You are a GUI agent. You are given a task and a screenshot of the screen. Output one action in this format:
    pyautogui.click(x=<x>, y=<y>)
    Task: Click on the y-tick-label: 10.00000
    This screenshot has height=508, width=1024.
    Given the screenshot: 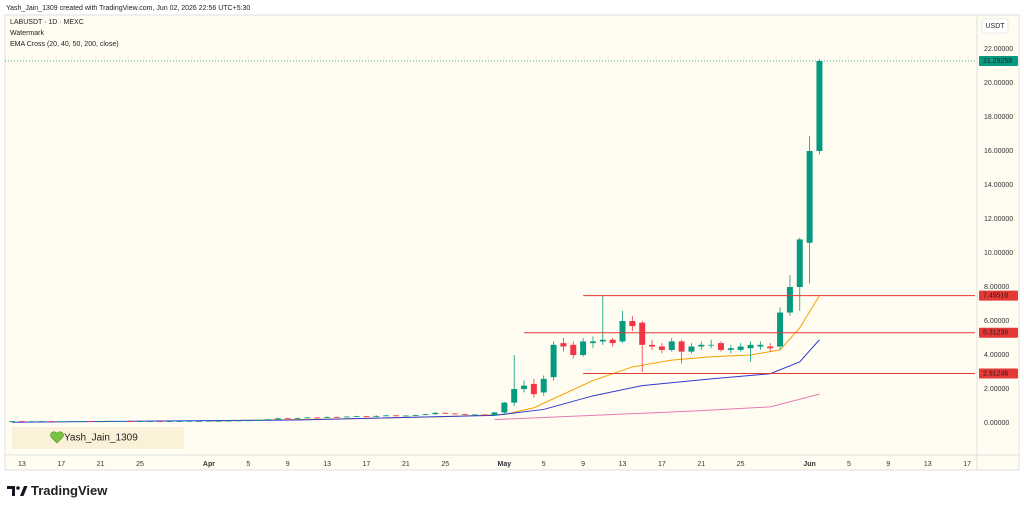 What is the action you would take?
    pyautogui.click(x=998, y=253)
    